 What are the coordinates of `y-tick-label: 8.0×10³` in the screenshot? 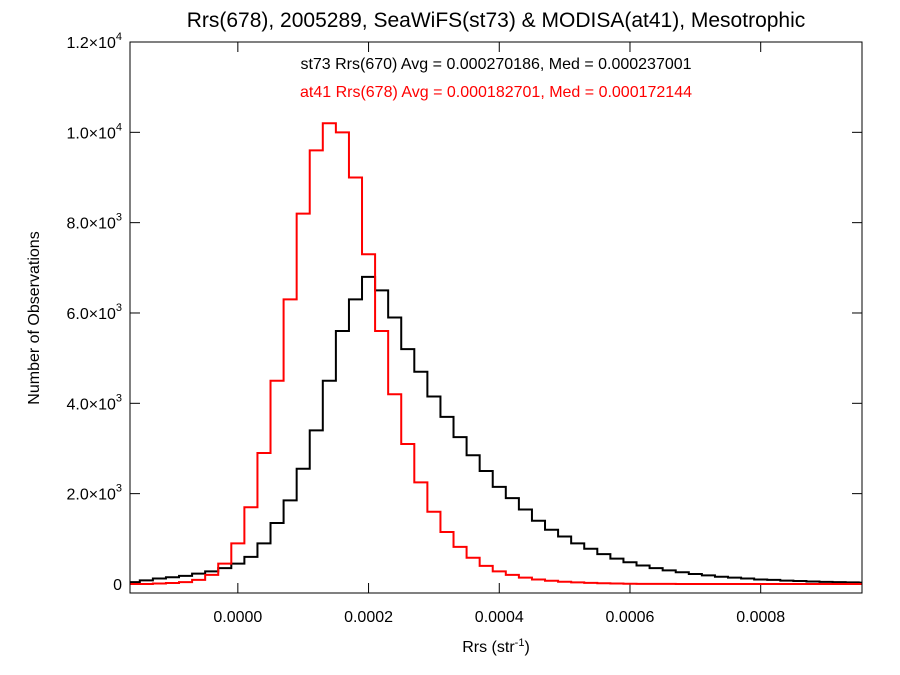 It's located at (94, 222).